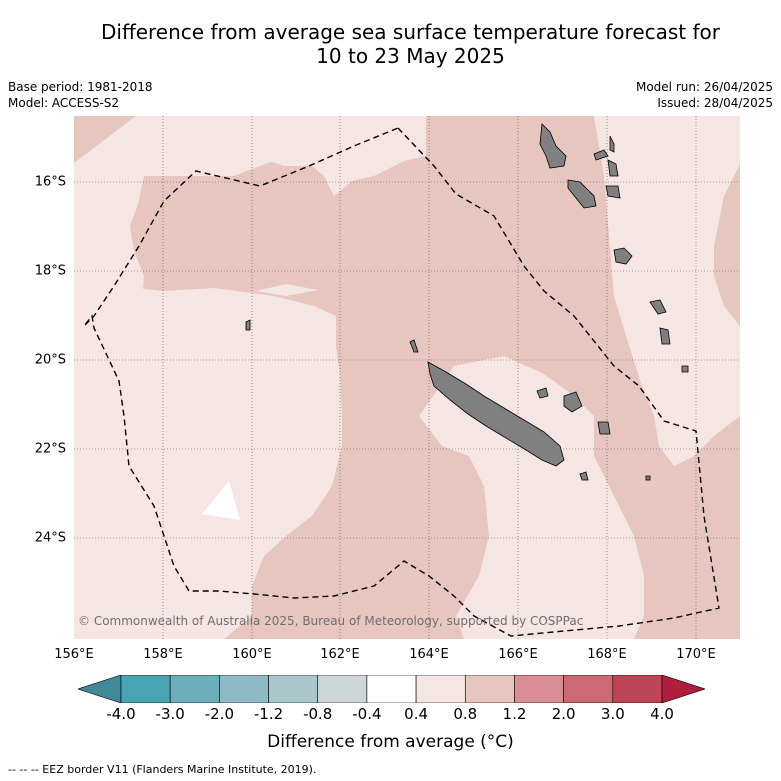 The image size is (781, 781). What do you see at coordinates (219, 714) in the screenshot?
I see `colorbar-tick-label: -2.0` at bounding box center [219, 714].